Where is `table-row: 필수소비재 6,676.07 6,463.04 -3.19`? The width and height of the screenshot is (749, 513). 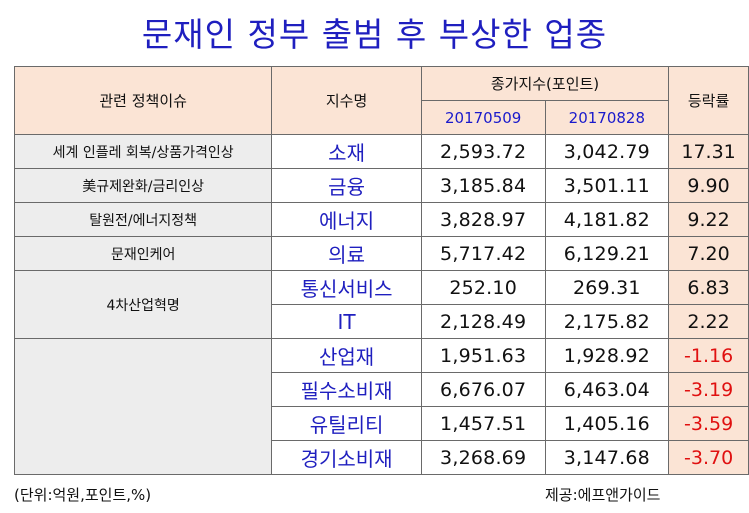 table-row: 필수소비재 6,676.07 6,463.04 -3.19 is located at coordinates (382, 389).